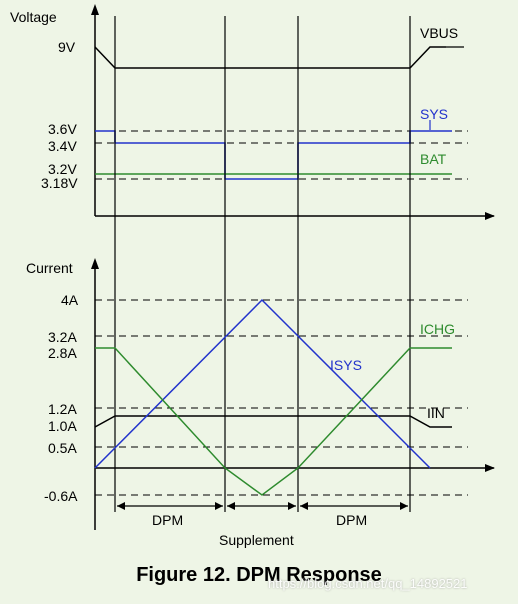  What do you see at coordinates (351, 520) in the screenshot?
I see `dpm-label-2: DPM` at bounding box center [351, 520].